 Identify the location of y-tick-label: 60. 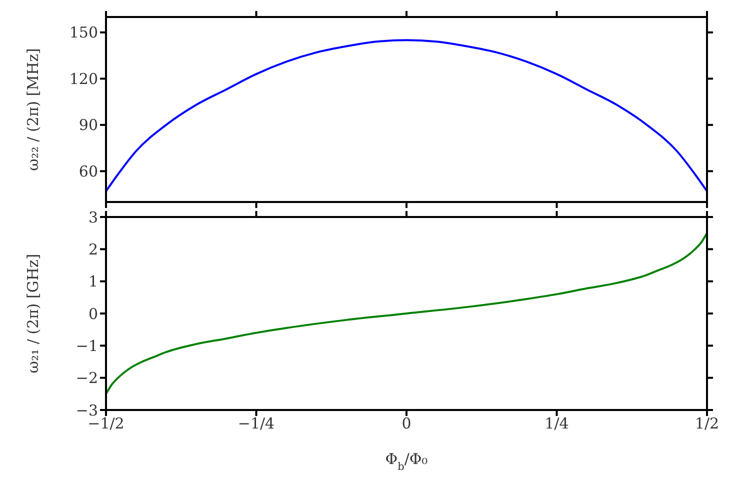
(88, 171).